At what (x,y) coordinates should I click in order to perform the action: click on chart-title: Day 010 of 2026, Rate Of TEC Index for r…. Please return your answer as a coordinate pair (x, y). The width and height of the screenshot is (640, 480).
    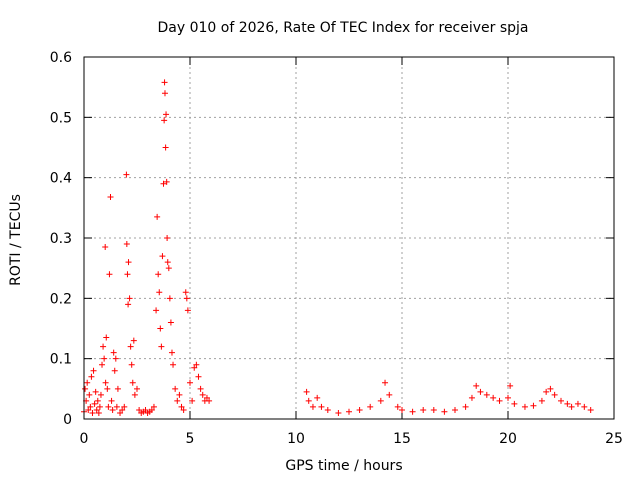
    Looking at the image, I should click on (342, 28).